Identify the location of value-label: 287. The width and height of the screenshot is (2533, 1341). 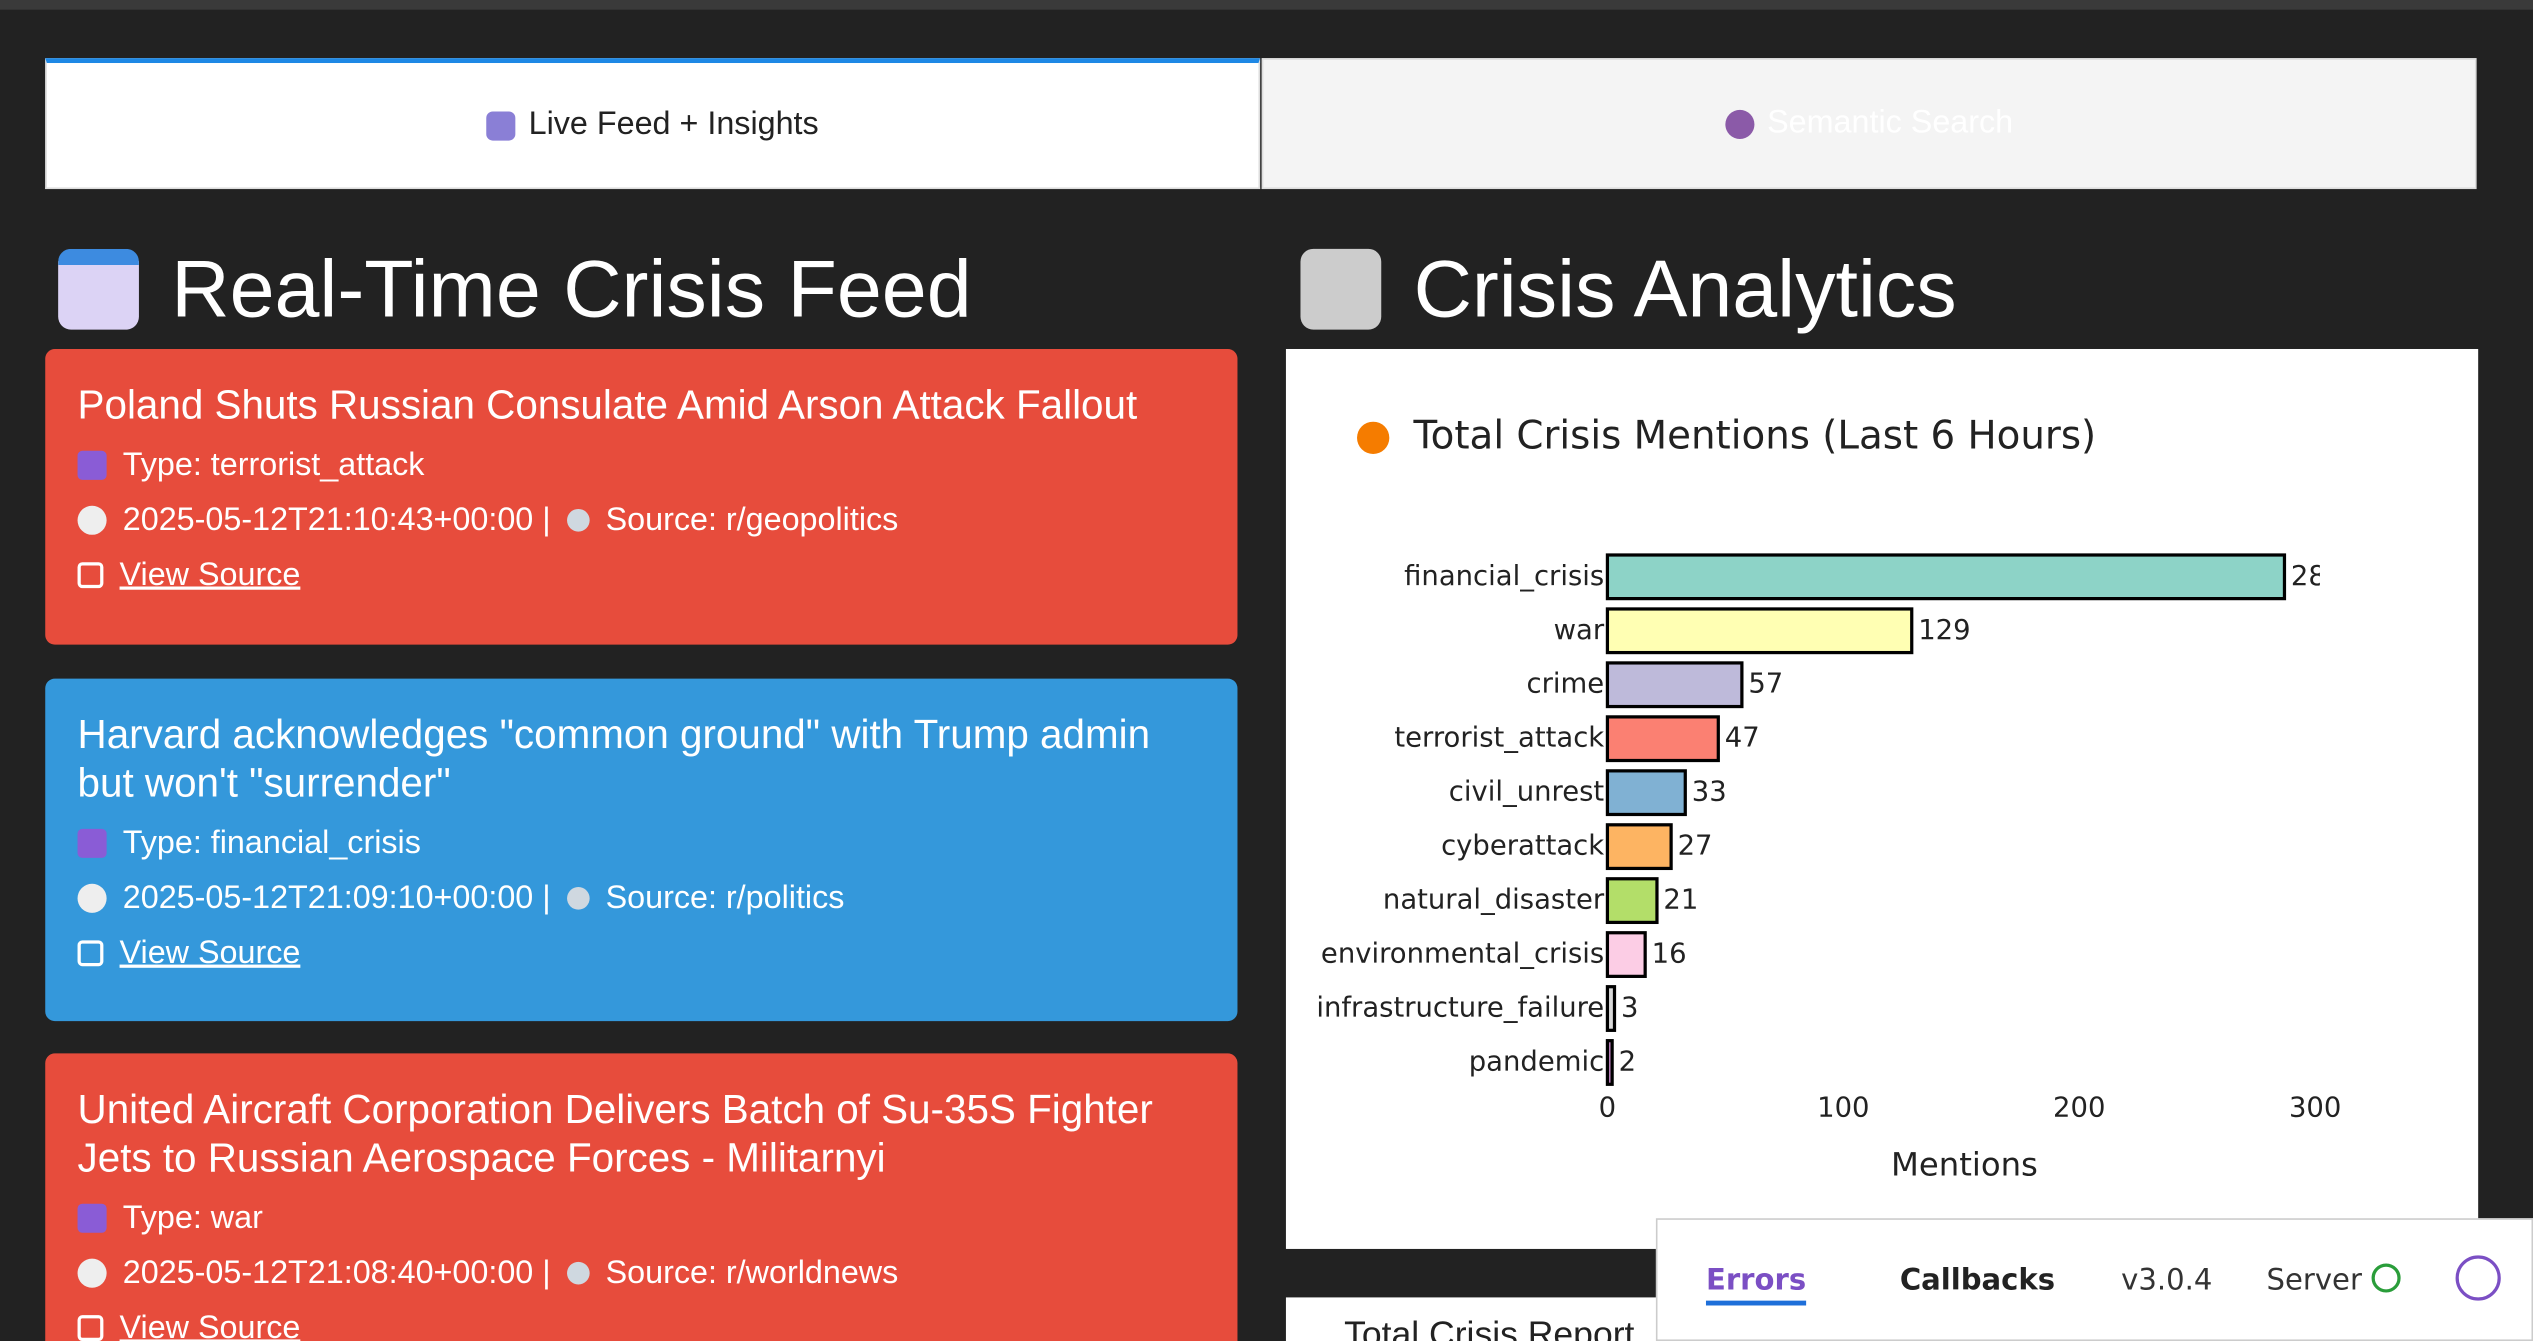
(2317, 576).